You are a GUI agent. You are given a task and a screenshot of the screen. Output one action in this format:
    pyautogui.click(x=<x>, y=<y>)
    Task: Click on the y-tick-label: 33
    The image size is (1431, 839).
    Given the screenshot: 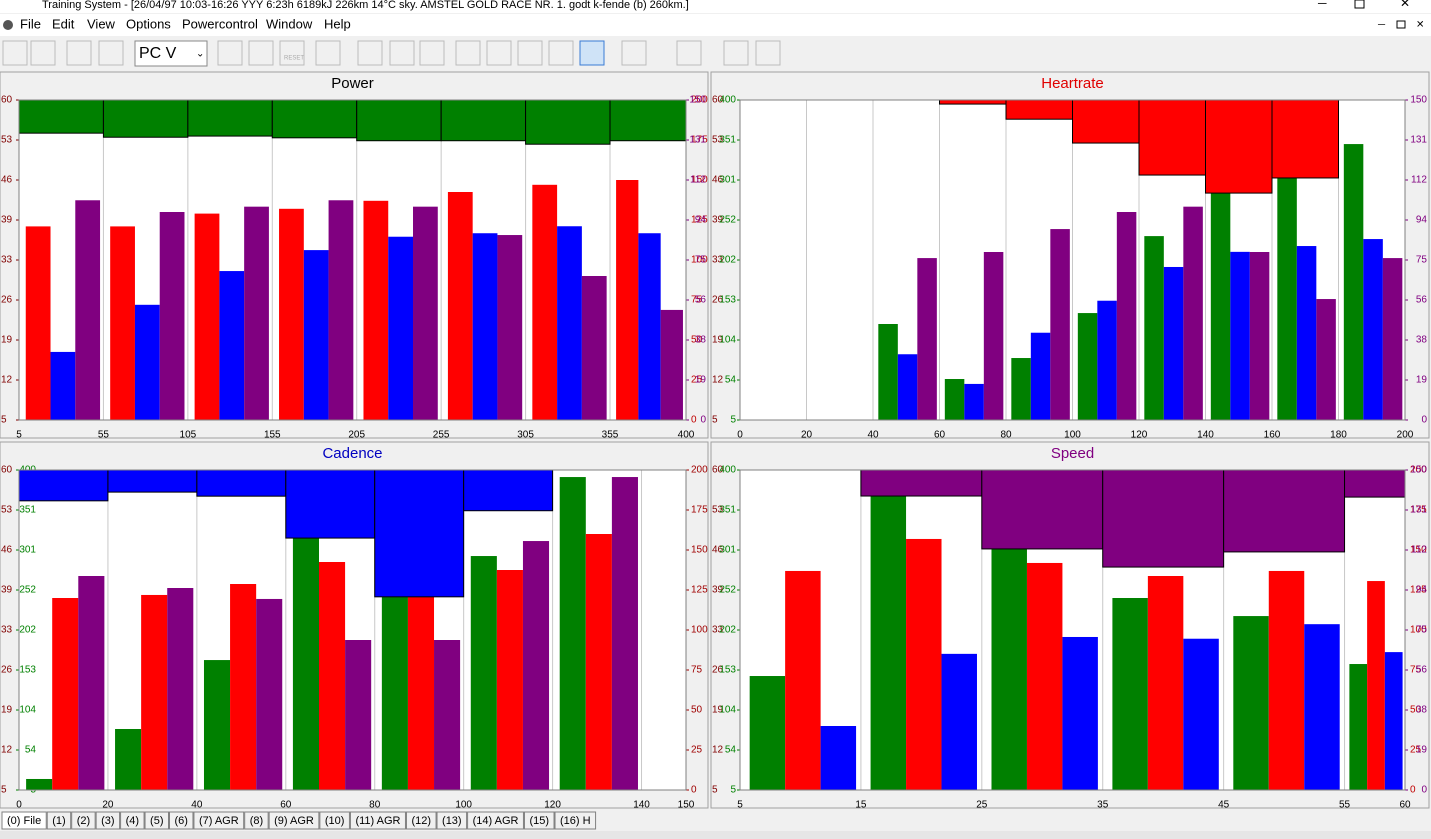 What is the action you would take?
    pyautogui.click(x=7, y=260)
    